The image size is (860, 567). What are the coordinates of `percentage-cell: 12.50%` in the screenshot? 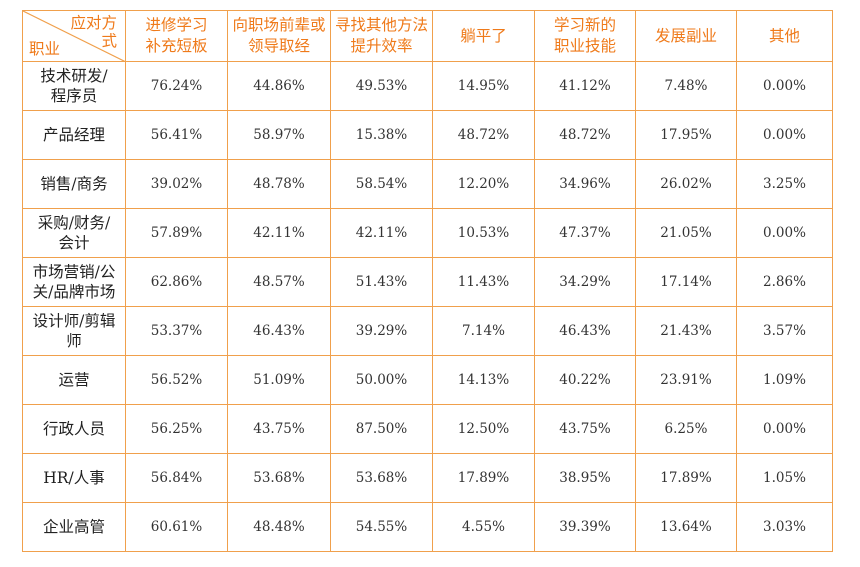 It's located at (483, 429).